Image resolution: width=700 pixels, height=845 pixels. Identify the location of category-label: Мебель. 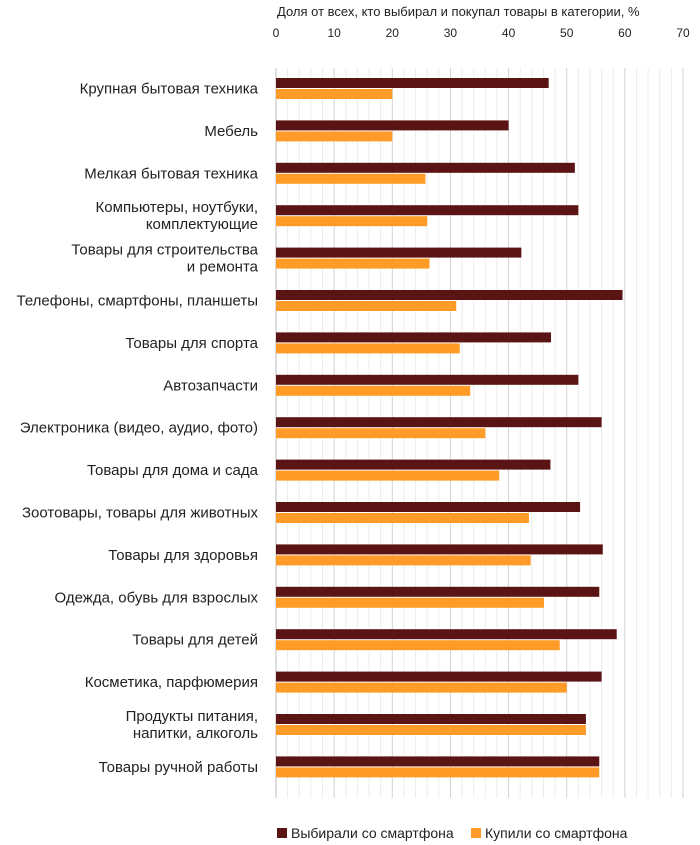
(231, 131).